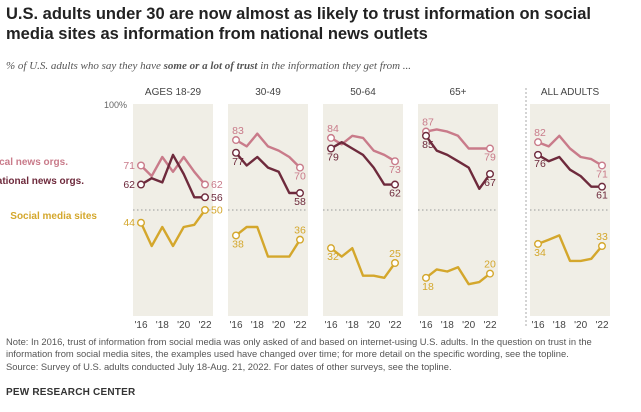 Image resolution: width=641 pixels, height=412 pixels. Describe the element at coordinates (53, 216) in the screenshot. I see `series-label-social: Social media sites` at that location.